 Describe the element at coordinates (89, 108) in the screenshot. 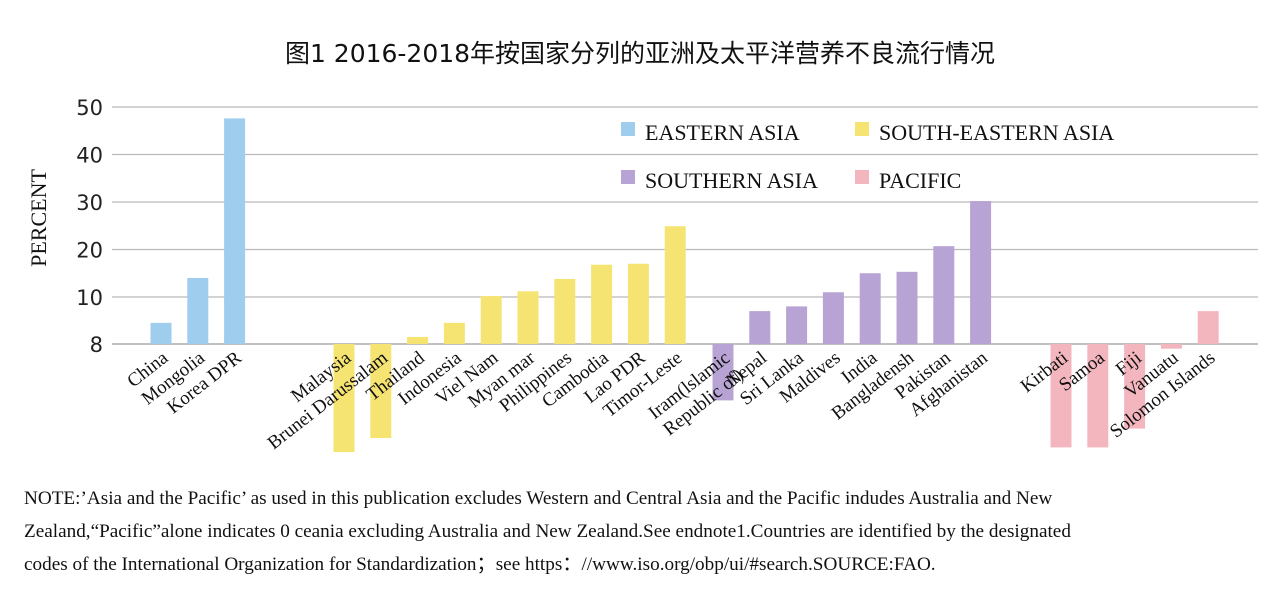

I see `y-tick-label: 50` at that location.